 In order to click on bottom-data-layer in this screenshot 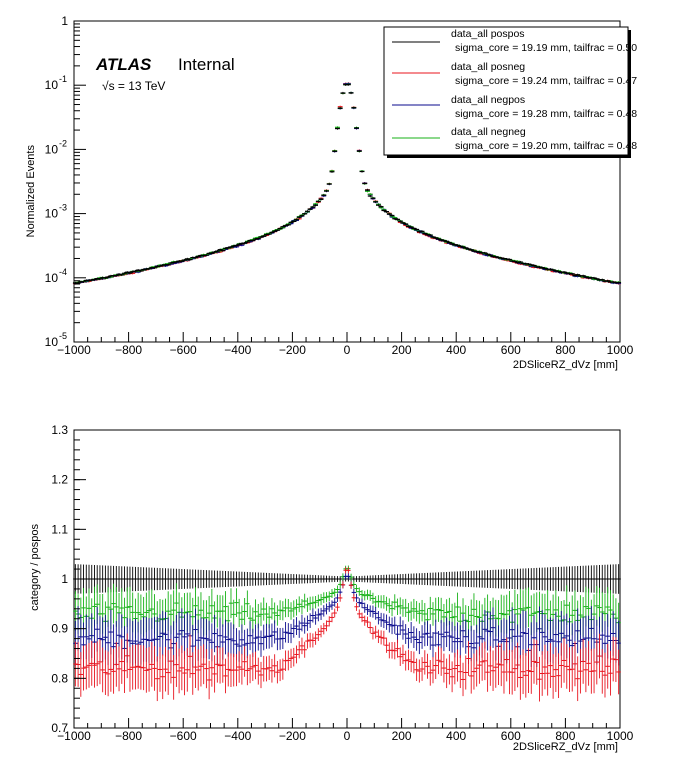, I will do `click(347, 633)`.